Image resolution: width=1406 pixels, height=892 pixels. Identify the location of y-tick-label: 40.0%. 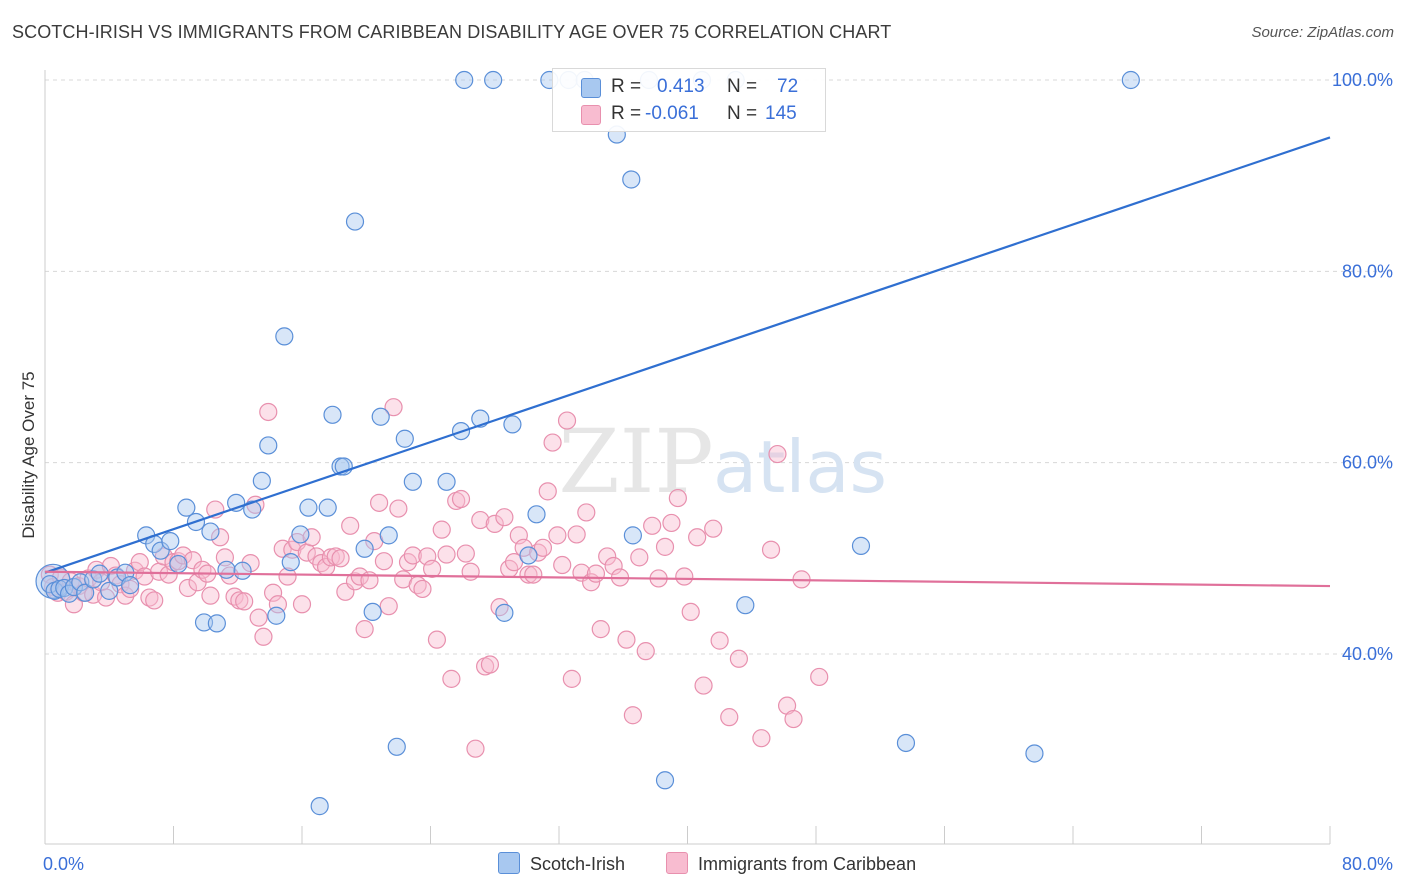
(1367, 654).